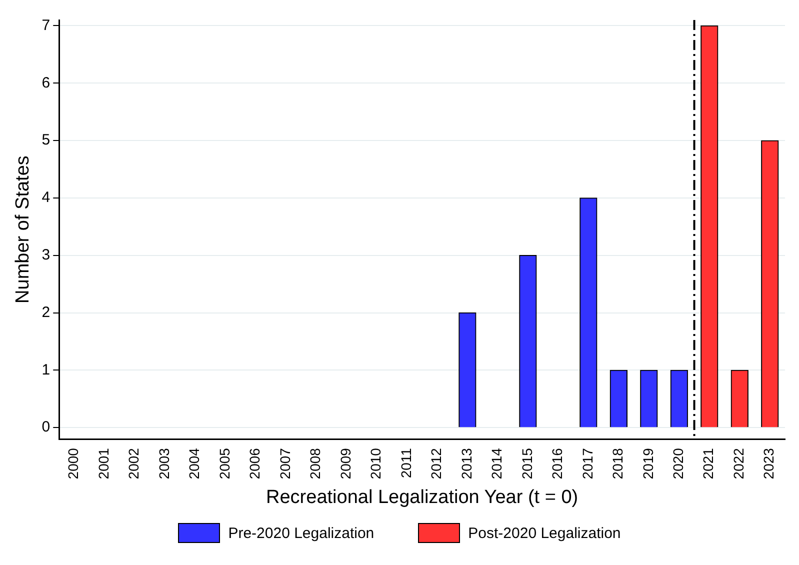 The width and height of the screenshot is (799, 565). I want to click on x-tick-label: 2019, so click(648, 464).